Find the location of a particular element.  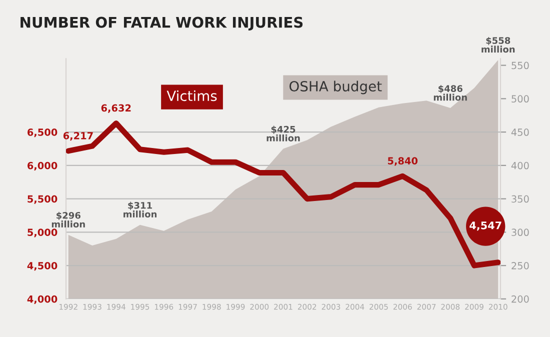

y2-tick-label: 500 is located at coordinates (520, 99).